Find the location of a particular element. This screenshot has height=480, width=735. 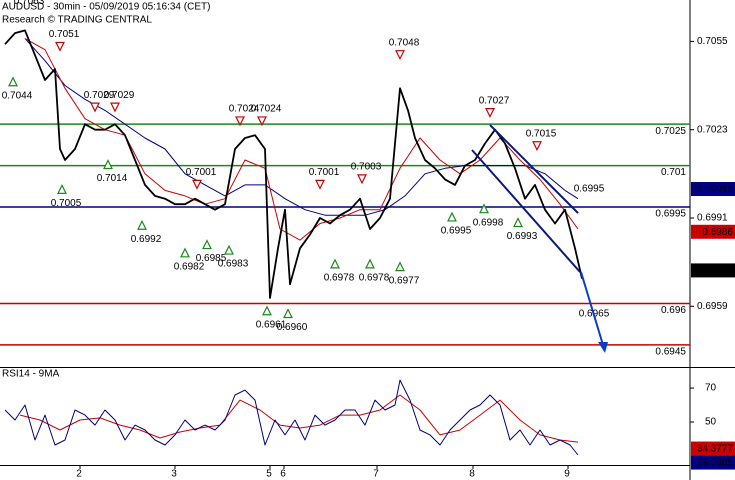

annotation-label: 0.6998 is located at coordinates (488, 222).